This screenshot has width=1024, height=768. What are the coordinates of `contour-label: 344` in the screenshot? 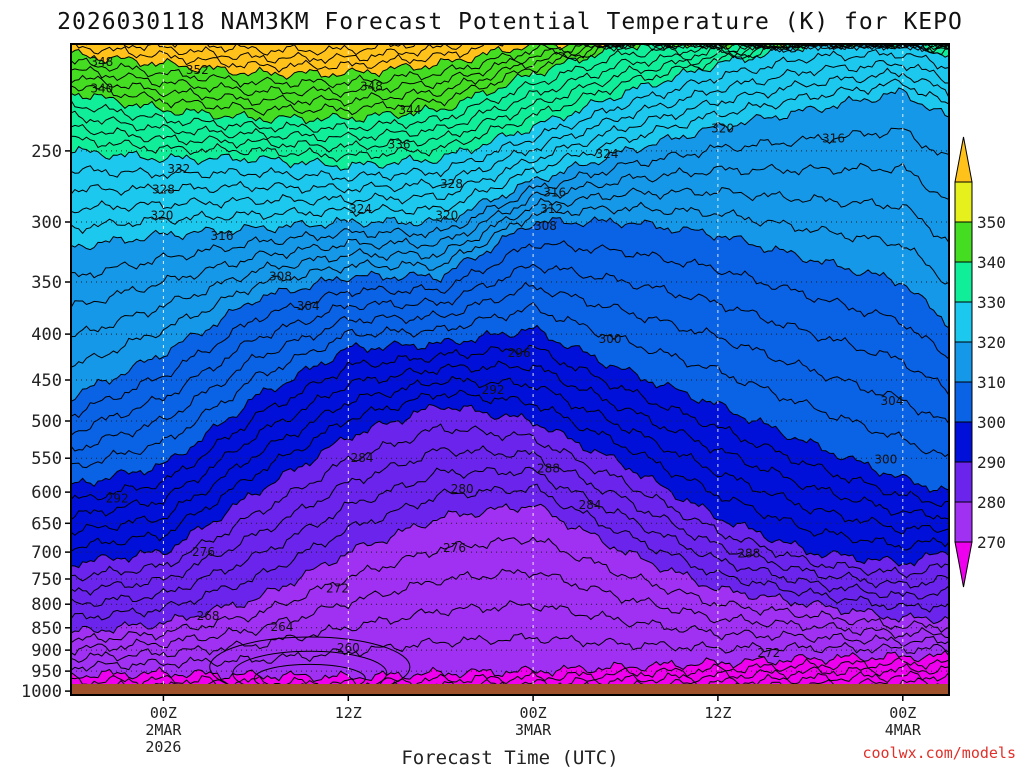 It's located at (409, 110).